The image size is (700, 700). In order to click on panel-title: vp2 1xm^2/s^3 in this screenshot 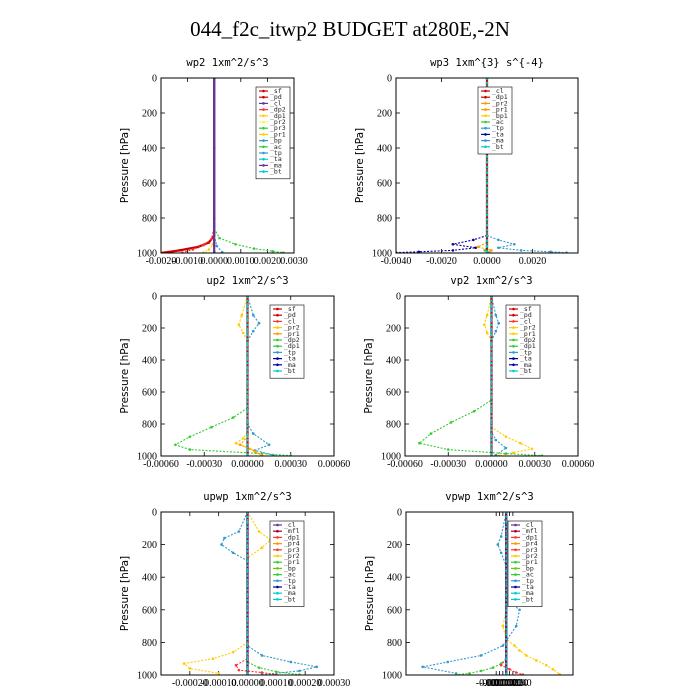, I will do `click(491, 281)`.